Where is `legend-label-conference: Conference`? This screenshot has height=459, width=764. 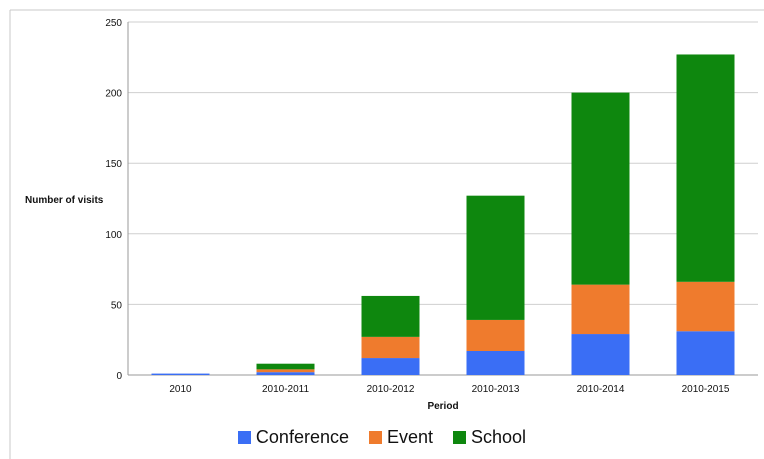
legend-label-conference: Conference is located at coordinates (302, 437).